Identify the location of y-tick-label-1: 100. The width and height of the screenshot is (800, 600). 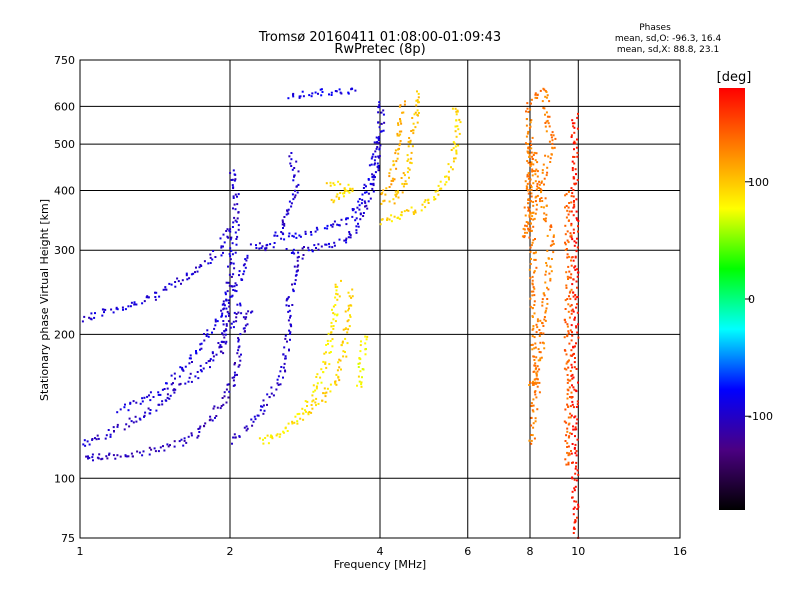
(64, 478).